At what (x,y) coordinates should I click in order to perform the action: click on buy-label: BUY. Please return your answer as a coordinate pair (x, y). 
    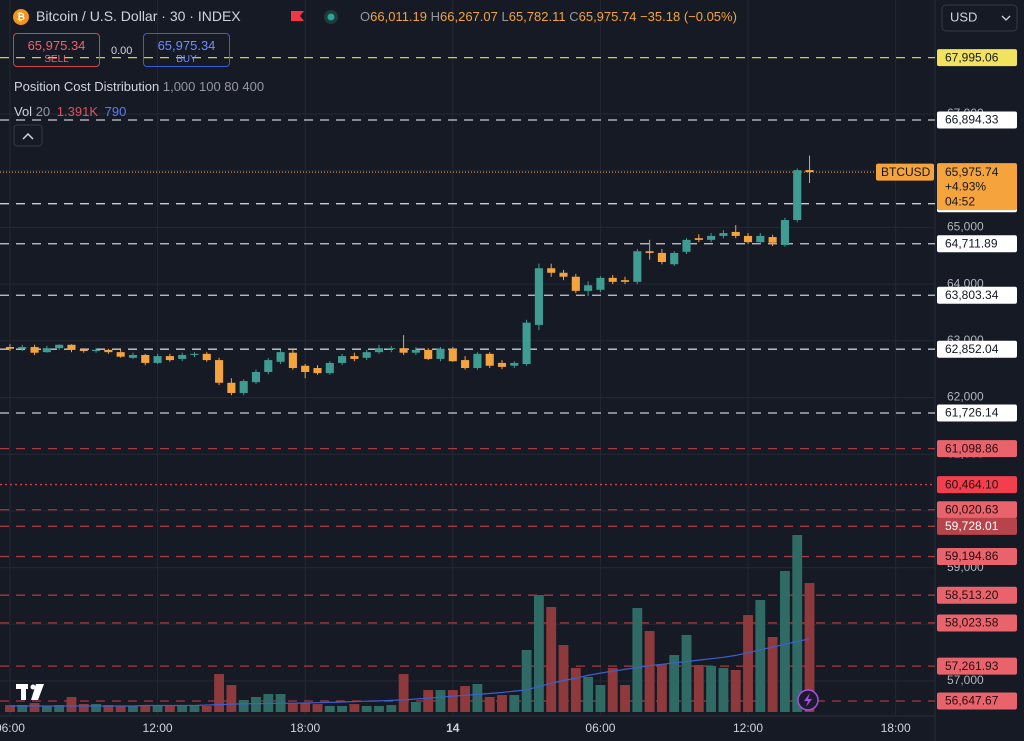
    Looking at the image, I should click on (186, 59).